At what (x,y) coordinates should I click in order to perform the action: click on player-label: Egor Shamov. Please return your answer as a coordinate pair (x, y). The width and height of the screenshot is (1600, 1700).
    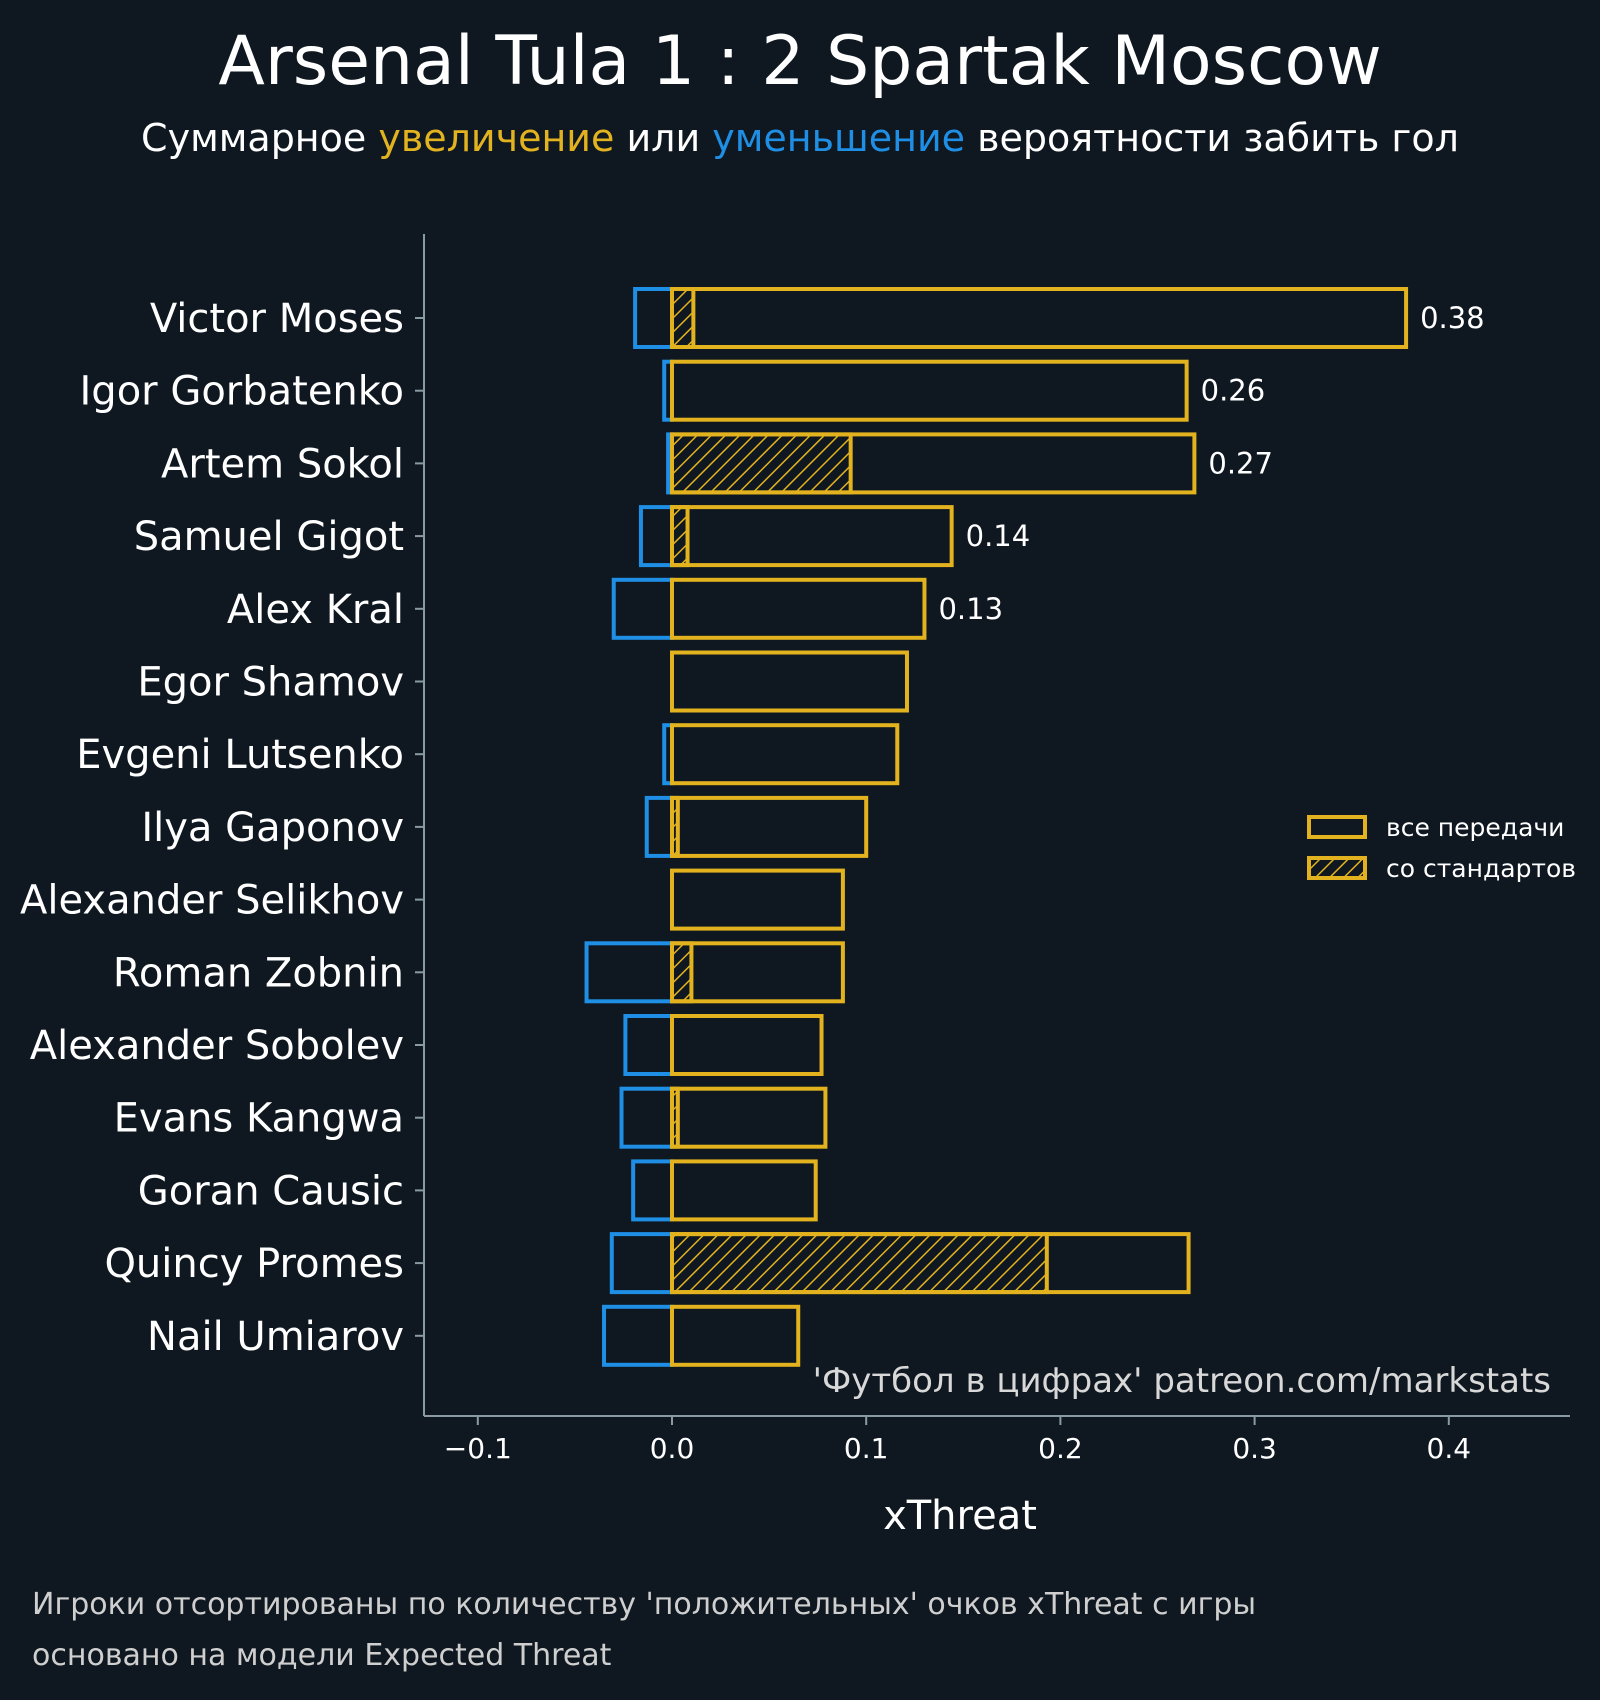
    Looking at the image, I should click on (270, 683).